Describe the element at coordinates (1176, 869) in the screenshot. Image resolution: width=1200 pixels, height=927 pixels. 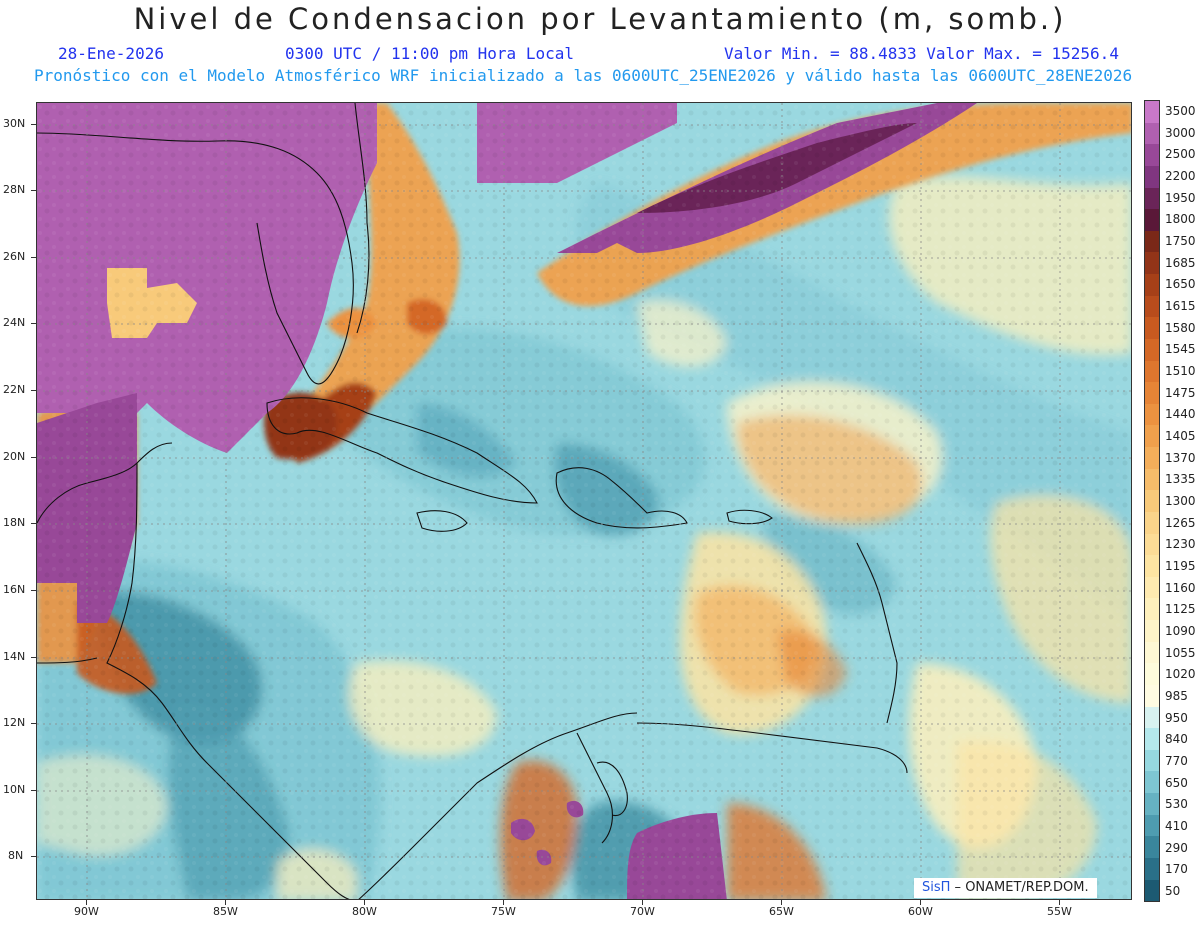
I see `colorbar-label: 170` at that location.